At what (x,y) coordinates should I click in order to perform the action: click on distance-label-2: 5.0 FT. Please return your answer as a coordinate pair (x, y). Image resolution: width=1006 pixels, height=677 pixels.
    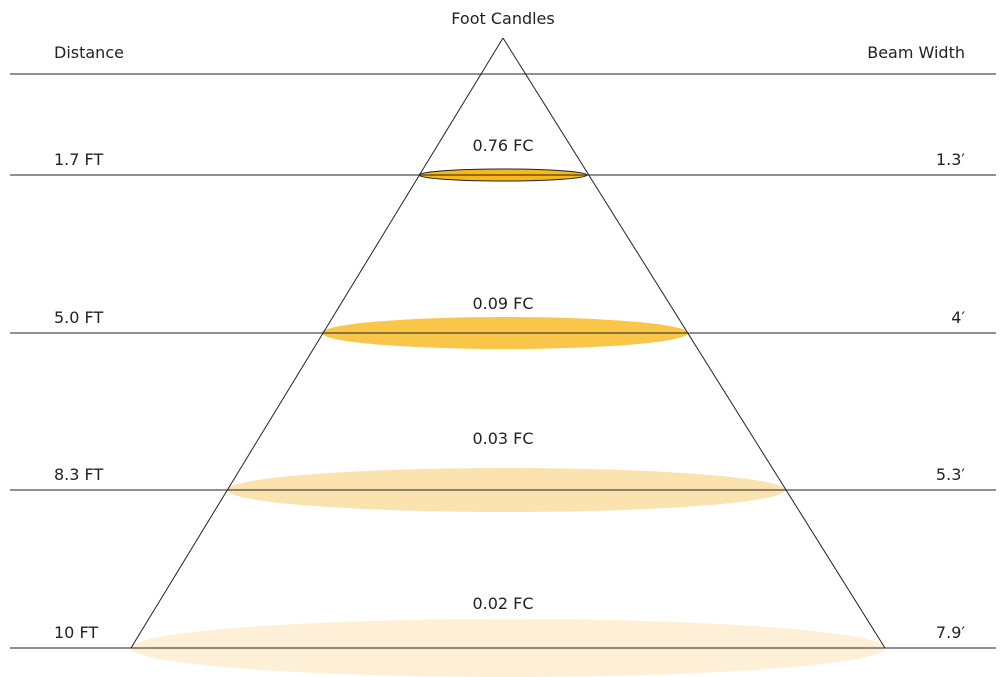
    Looking at the image, I should click on (78, 317).